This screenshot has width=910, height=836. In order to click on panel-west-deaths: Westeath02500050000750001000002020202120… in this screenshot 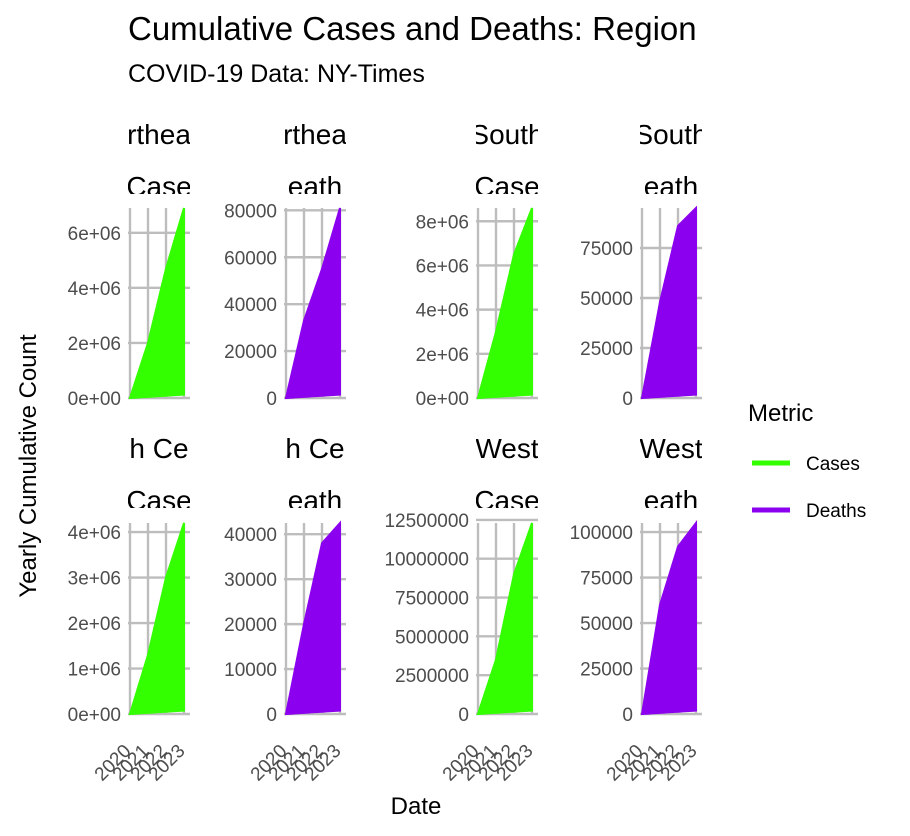, I will do `click(636, 609)`.